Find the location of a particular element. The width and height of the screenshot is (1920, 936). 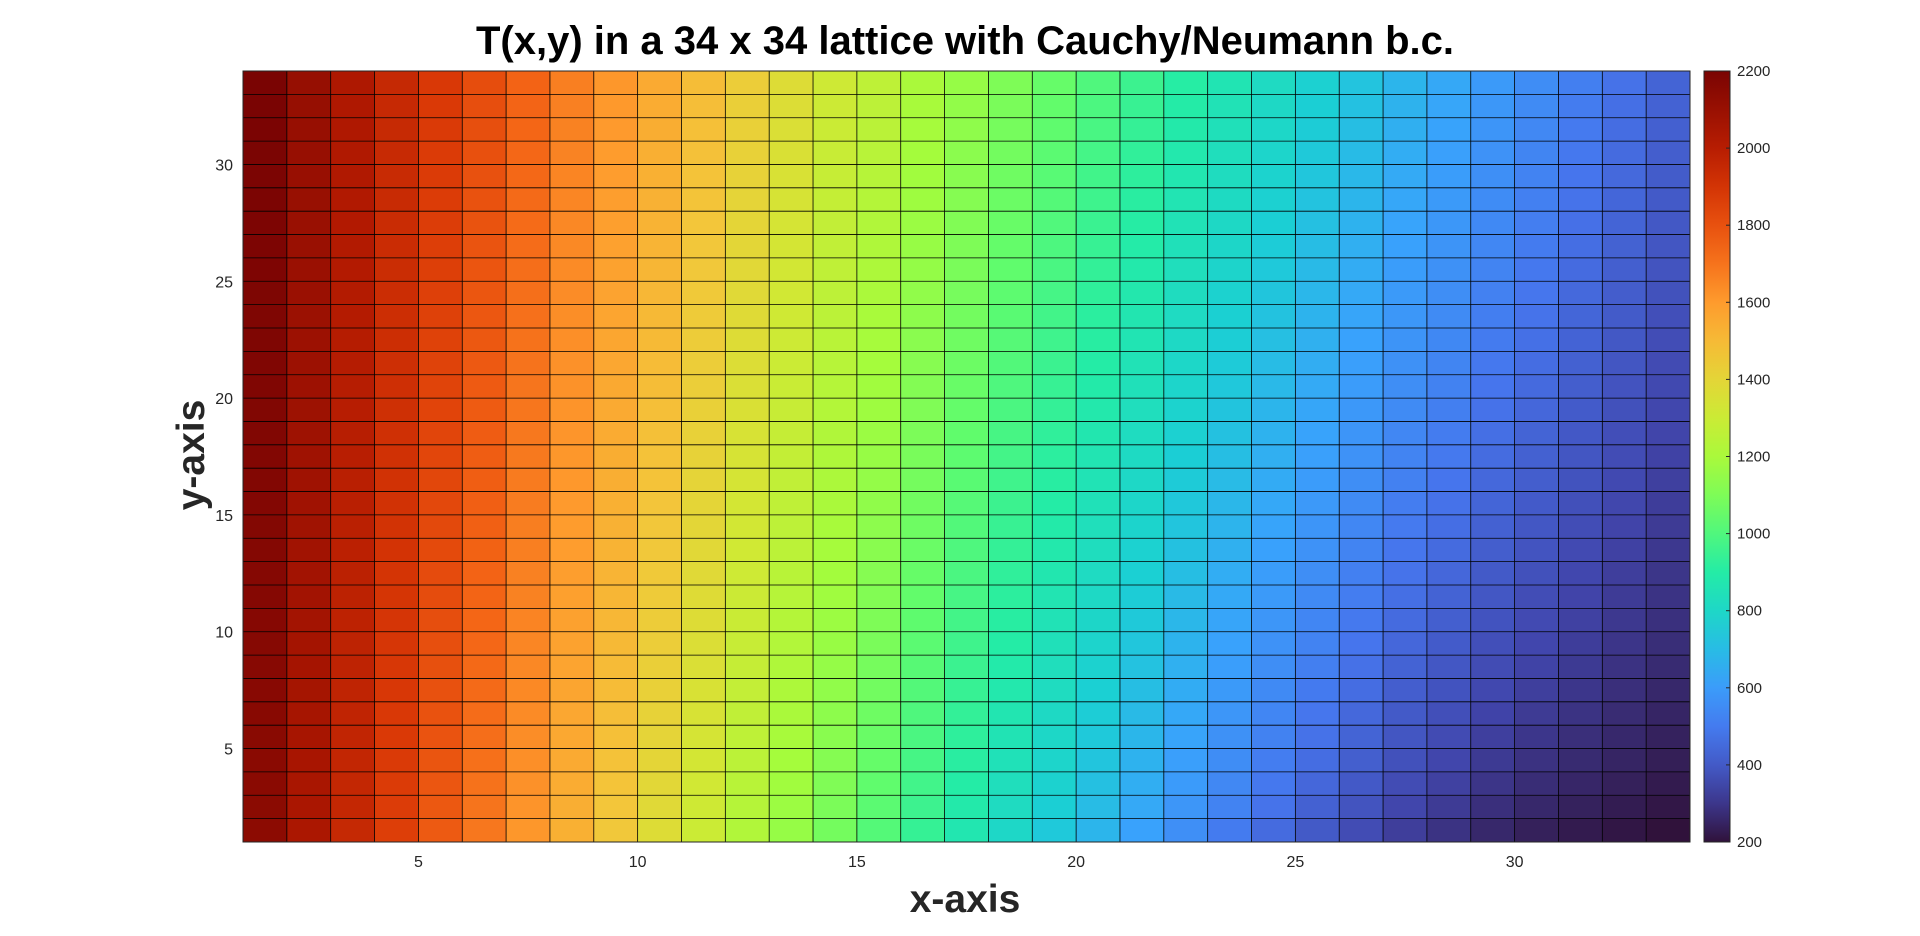

colorbar-tick-label: 1000 is located at coordinates (1753, 534).